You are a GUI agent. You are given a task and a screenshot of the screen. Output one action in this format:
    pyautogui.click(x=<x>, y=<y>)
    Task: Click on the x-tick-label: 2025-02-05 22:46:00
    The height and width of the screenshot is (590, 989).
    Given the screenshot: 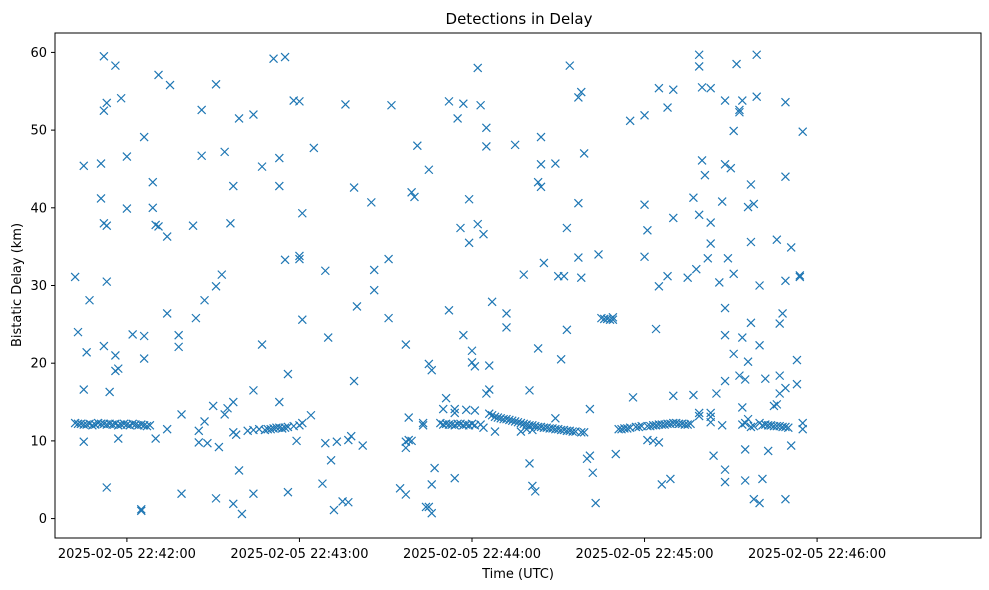 What is the action you would take?
    pyautogui.click(x=817, y=554)
    